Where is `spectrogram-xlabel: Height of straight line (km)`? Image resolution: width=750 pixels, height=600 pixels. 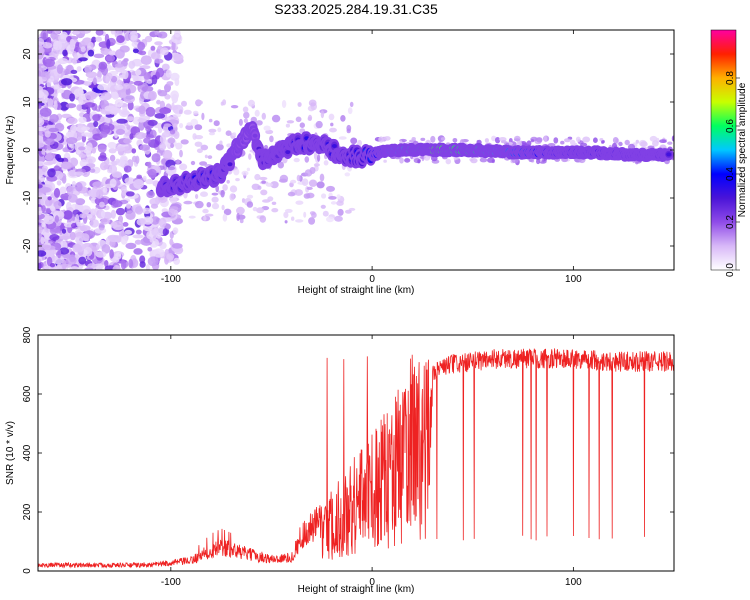
spectrogram-xlabel: Height of straight line (km) is located at coordinates (356, 290).